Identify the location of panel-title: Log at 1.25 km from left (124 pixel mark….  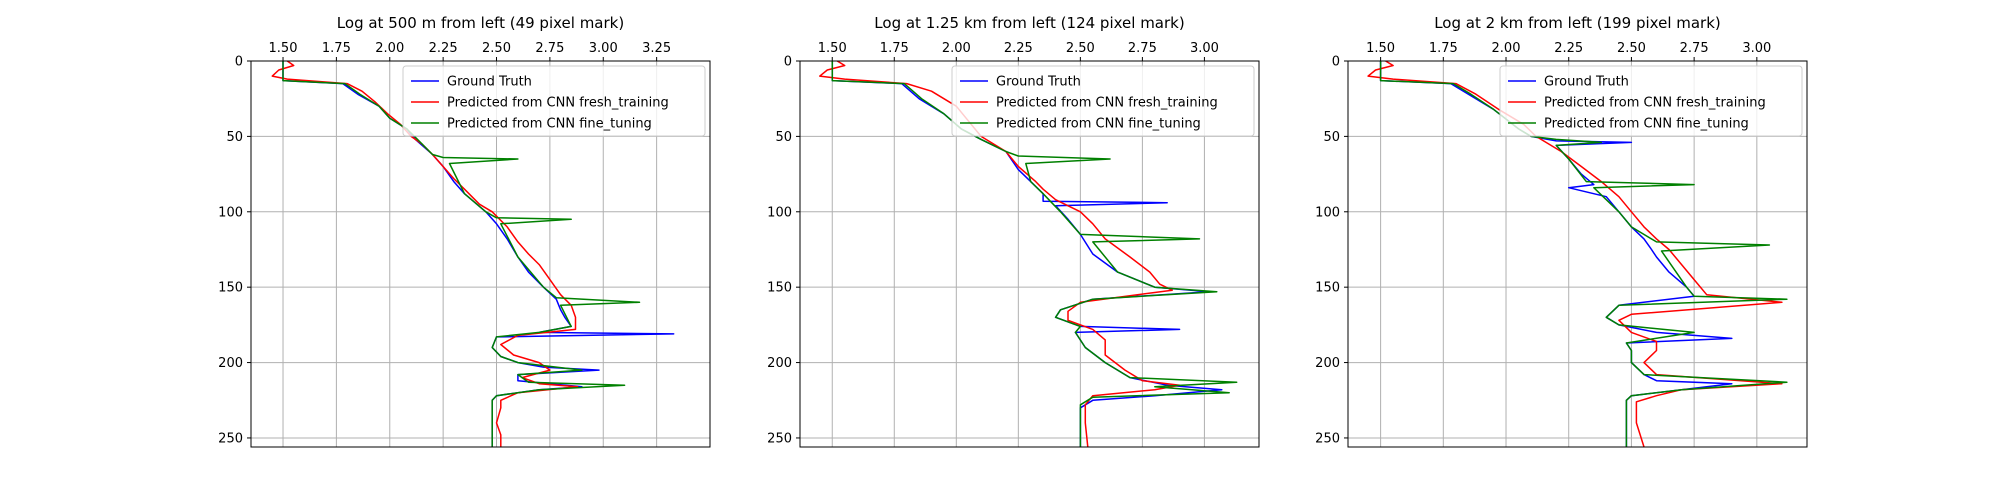
(1029, 23).